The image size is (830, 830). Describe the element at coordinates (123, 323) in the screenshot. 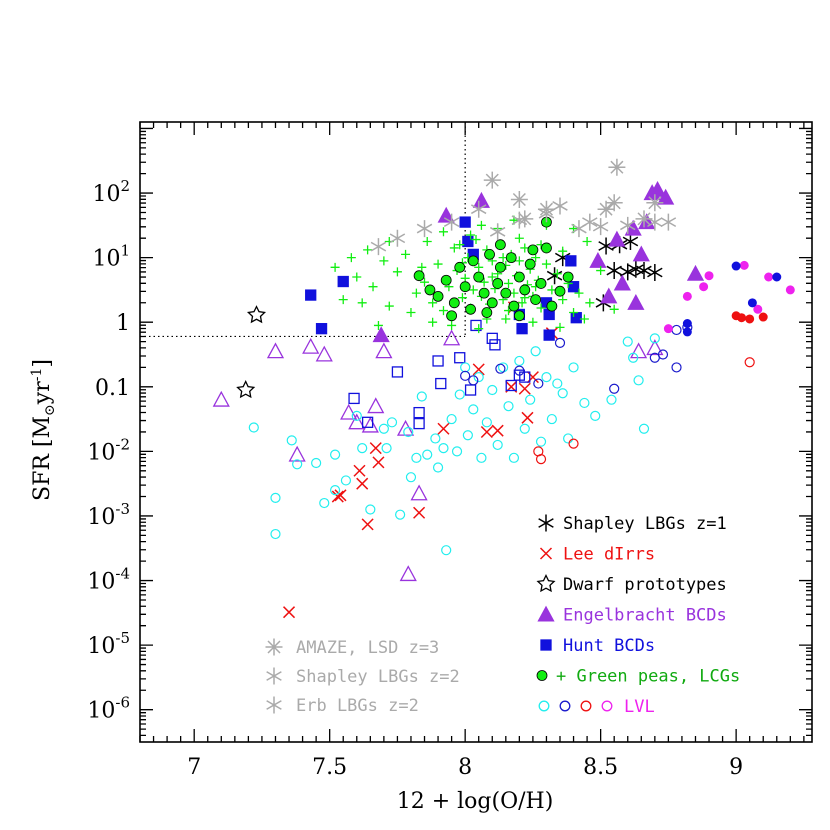

I see `y-tick-label-2: 1` at that location.